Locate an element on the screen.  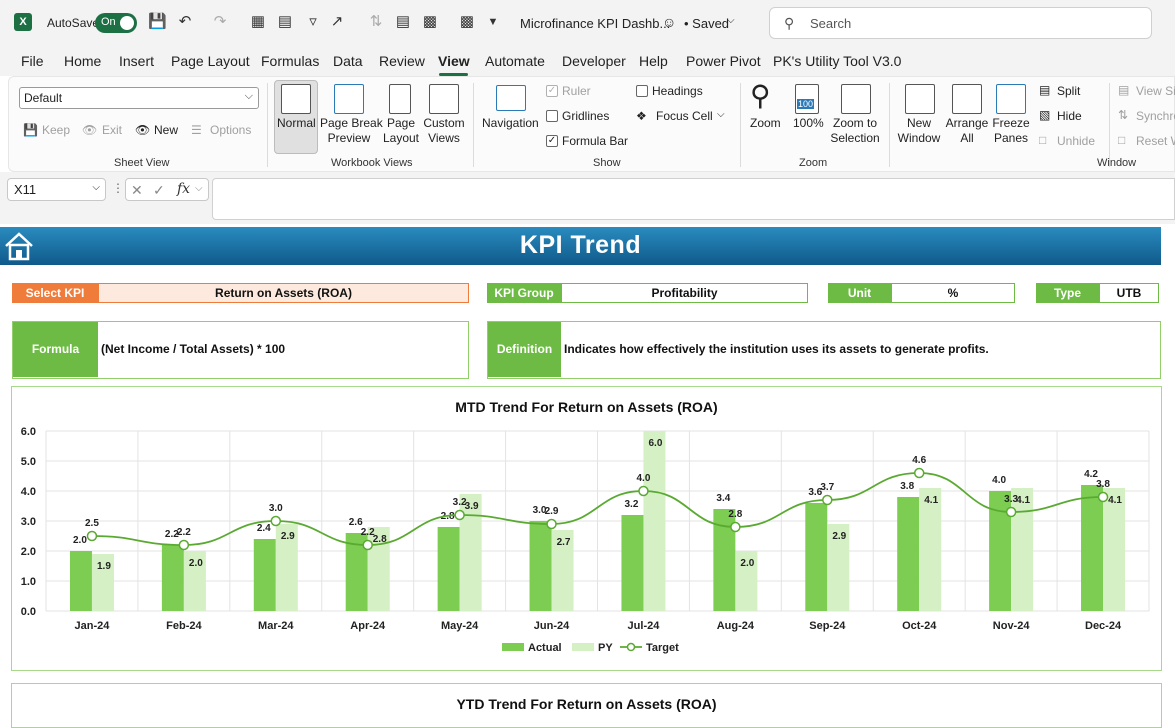
hide-button: Hide is located at coordinates (1069, 116).